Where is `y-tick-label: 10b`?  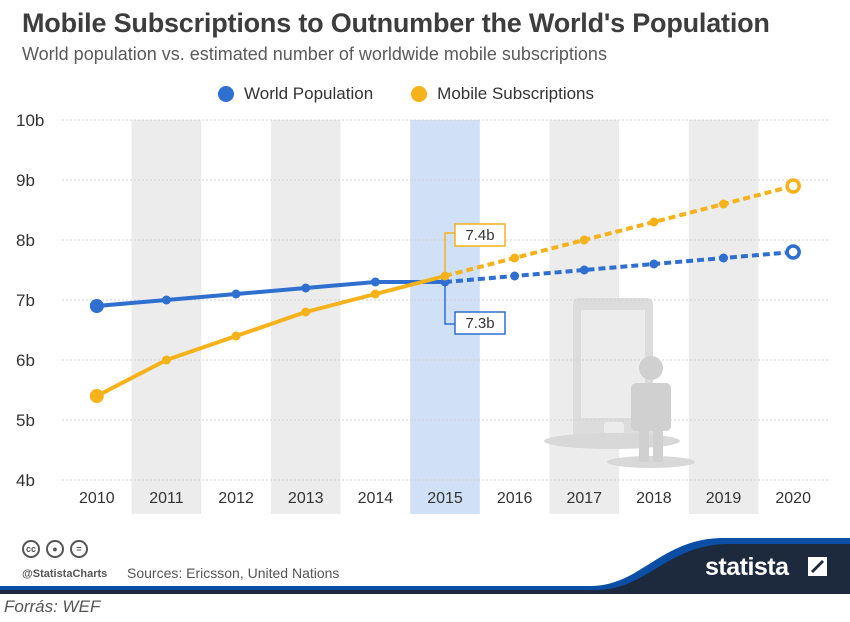
y-tick-label: 10b is located at coordinates (30, 120).